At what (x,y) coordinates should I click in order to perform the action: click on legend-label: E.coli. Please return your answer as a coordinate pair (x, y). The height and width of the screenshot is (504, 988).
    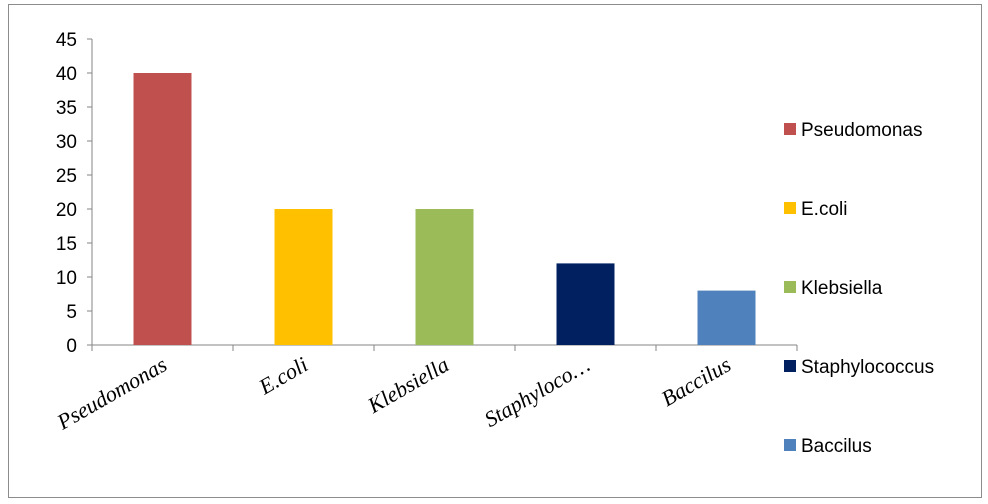
    Looking at the image, I should click on (824, 209).